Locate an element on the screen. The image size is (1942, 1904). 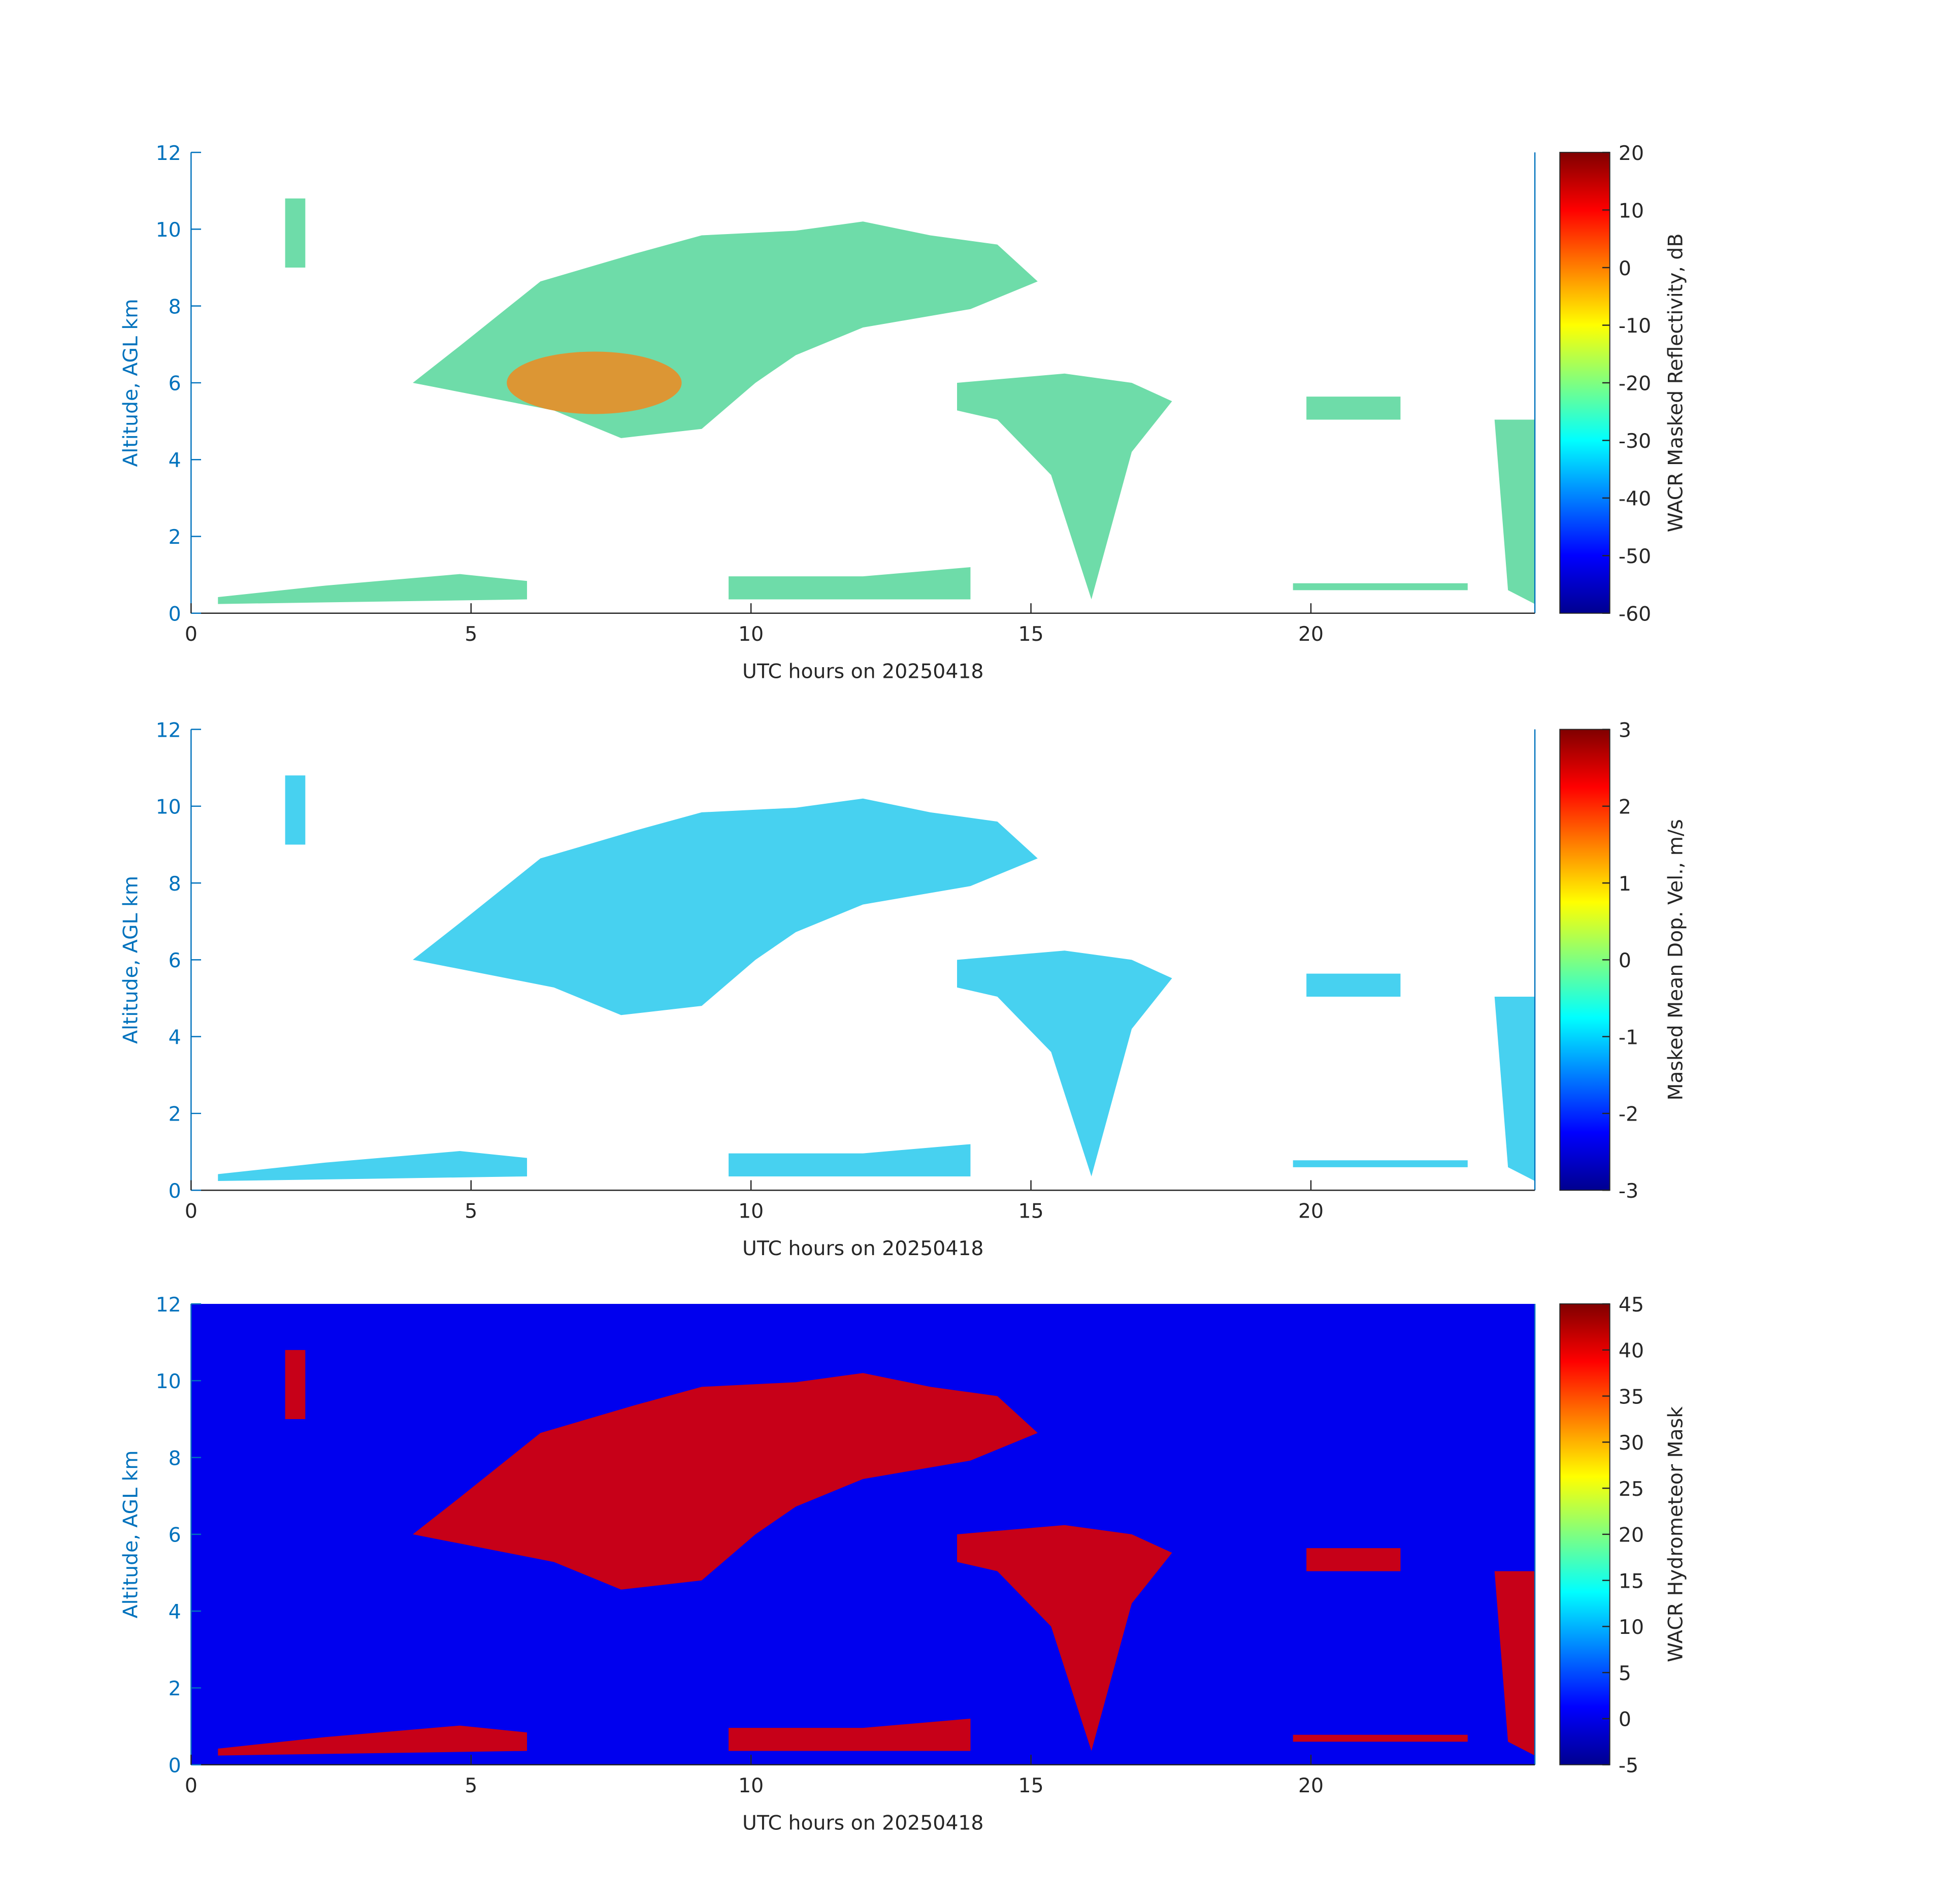
colorbar-tick-label: -30 is located at coordinates (1635, 442).